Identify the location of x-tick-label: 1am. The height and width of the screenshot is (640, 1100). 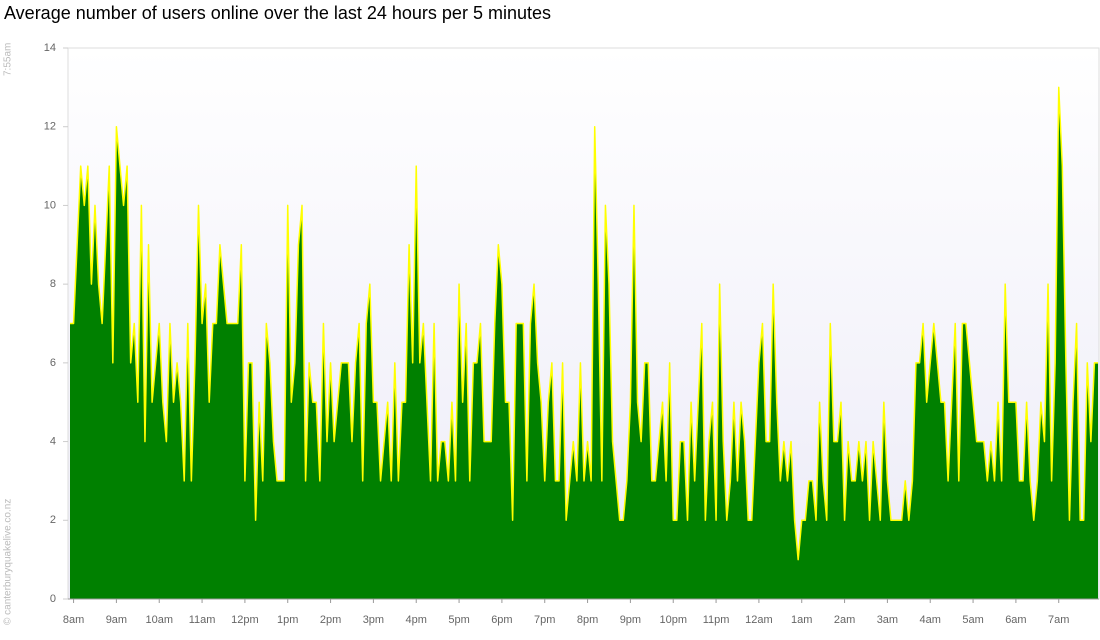
(801, 620).